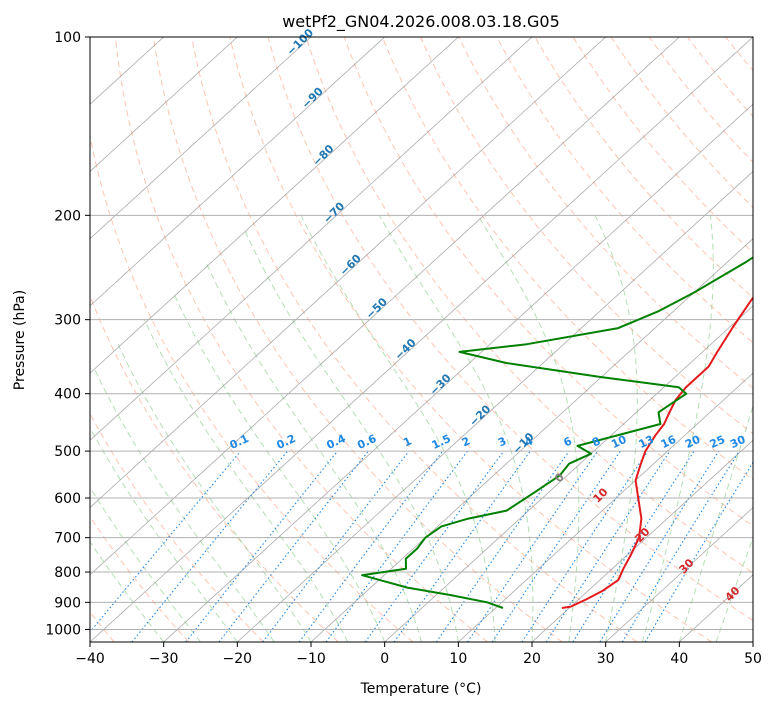  Describe the element at coordinates (738, 442) in the screenshot. I see `mixing-ratio-label: 30` at that location.